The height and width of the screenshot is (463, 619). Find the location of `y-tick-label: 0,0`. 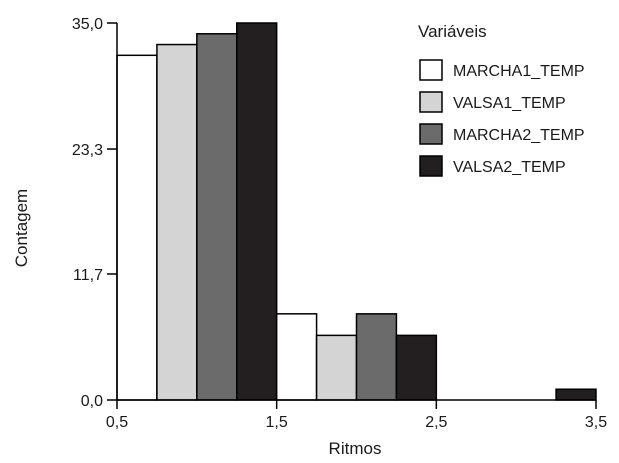

y-tick-label: 0,0 is located at coordinates (92, 401).